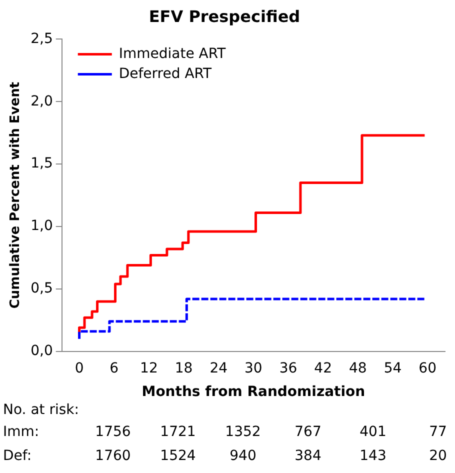 This screenshot has width=455, height=473. I want to click on x-tick-label: 18, so click(183, 368).